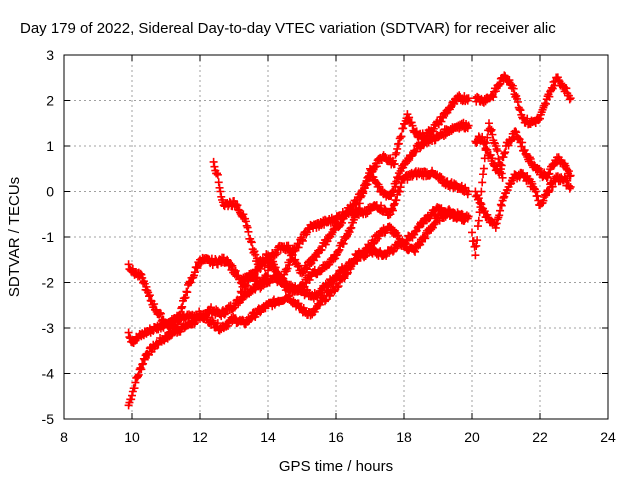 This screenshot has width=640, height=480. What do you see at coordinates (48, 374) in the screenshot?
I see `y-tick-label: -4` at bounding box center [48, 374].